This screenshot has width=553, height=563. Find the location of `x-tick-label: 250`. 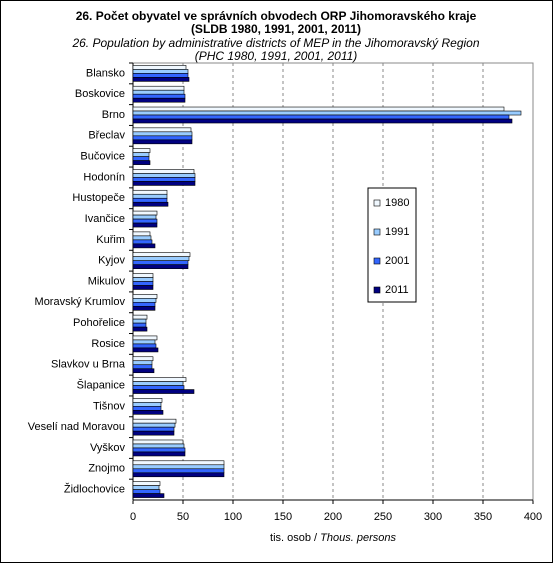

x-tick-label: 250 is located at coordinates (383, 517).